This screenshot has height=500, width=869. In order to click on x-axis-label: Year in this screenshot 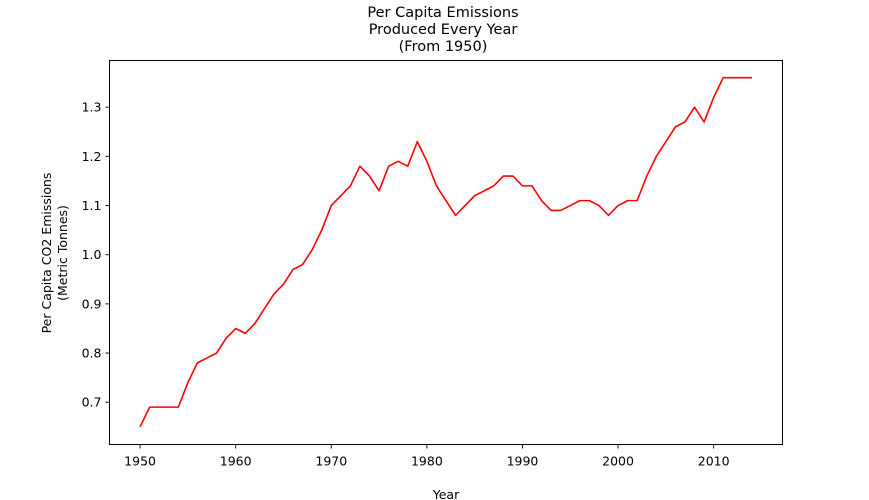, I will do `click(446, 493)`.